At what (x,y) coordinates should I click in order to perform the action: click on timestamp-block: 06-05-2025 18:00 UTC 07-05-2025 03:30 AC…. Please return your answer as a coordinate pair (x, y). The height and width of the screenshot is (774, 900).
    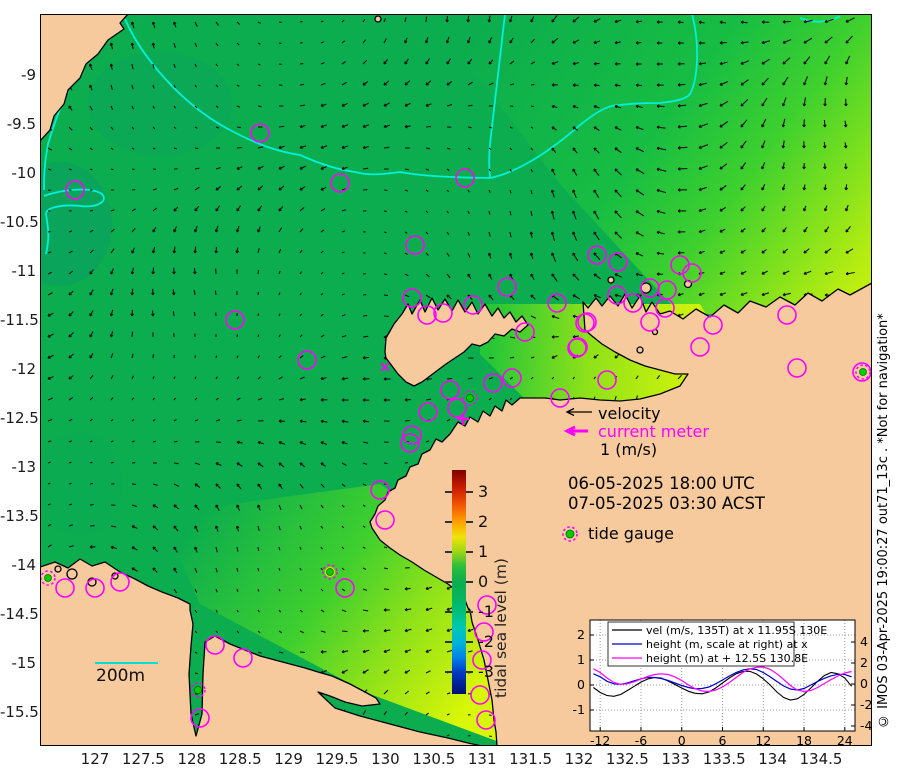
    Looking at the image, I should click on (666, 494).